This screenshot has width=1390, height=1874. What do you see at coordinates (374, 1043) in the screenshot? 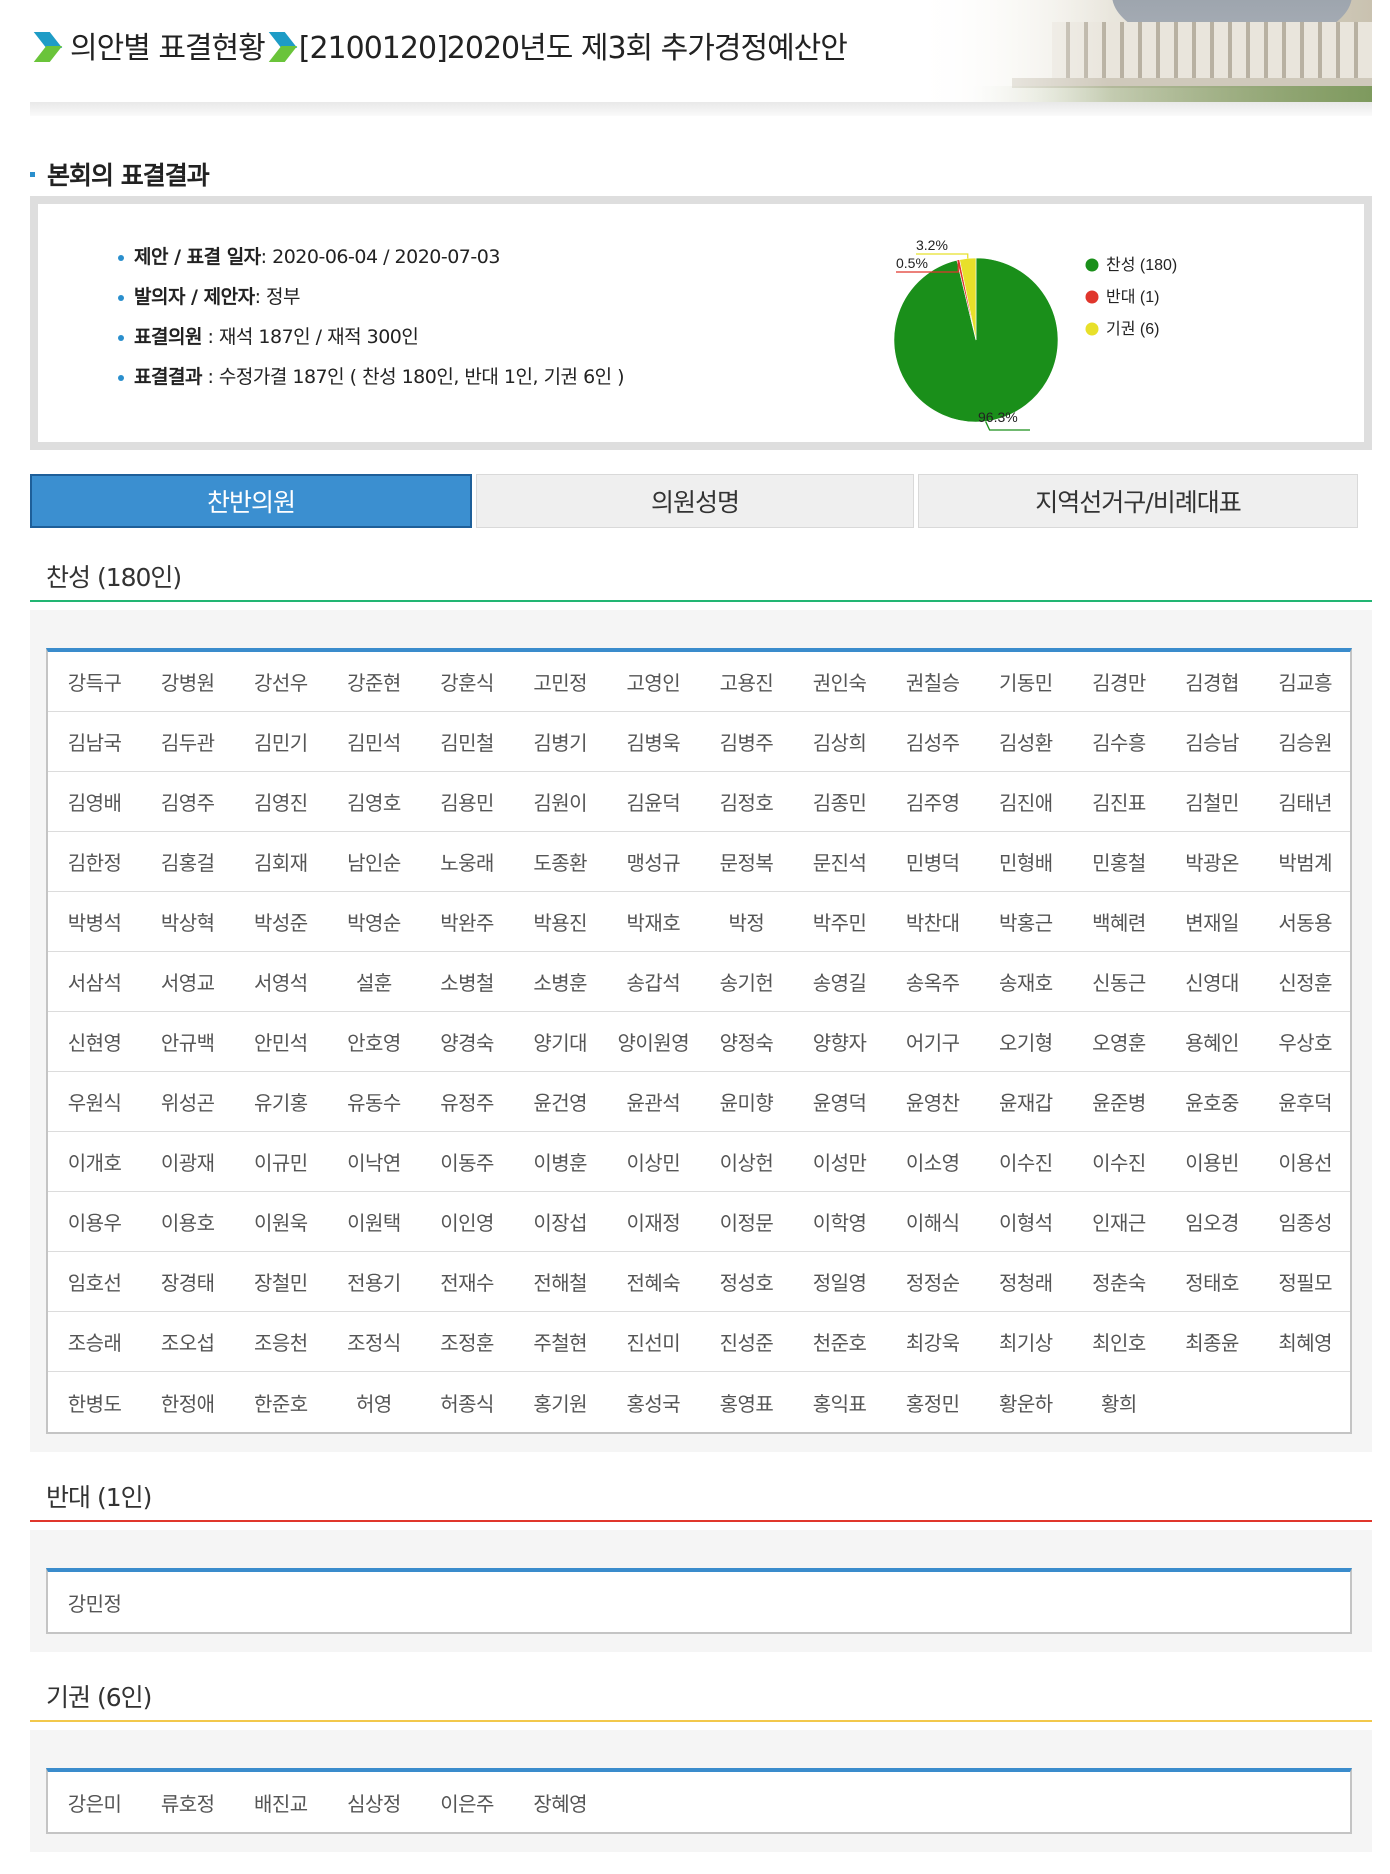
I see `member-name-link: 안호영` at bounding box center [374, 1043].